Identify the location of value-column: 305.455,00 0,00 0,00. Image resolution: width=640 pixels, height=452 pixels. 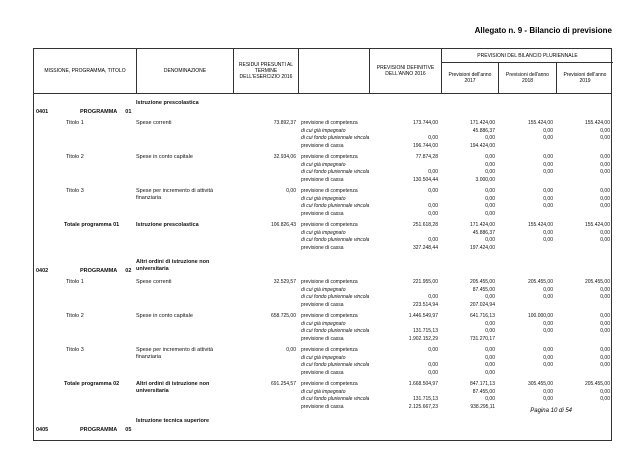
(527, 396).